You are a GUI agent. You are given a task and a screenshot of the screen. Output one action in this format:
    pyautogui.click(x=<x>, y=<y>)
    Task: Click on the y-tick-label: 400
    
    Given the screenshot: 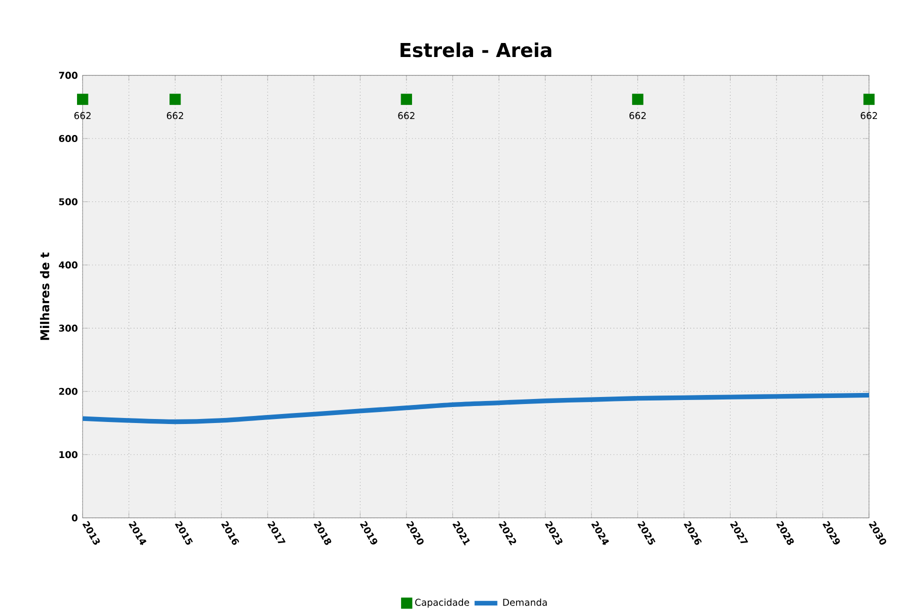 What is the action you would take?
    pyautogui.click(x=68, y=265)
    